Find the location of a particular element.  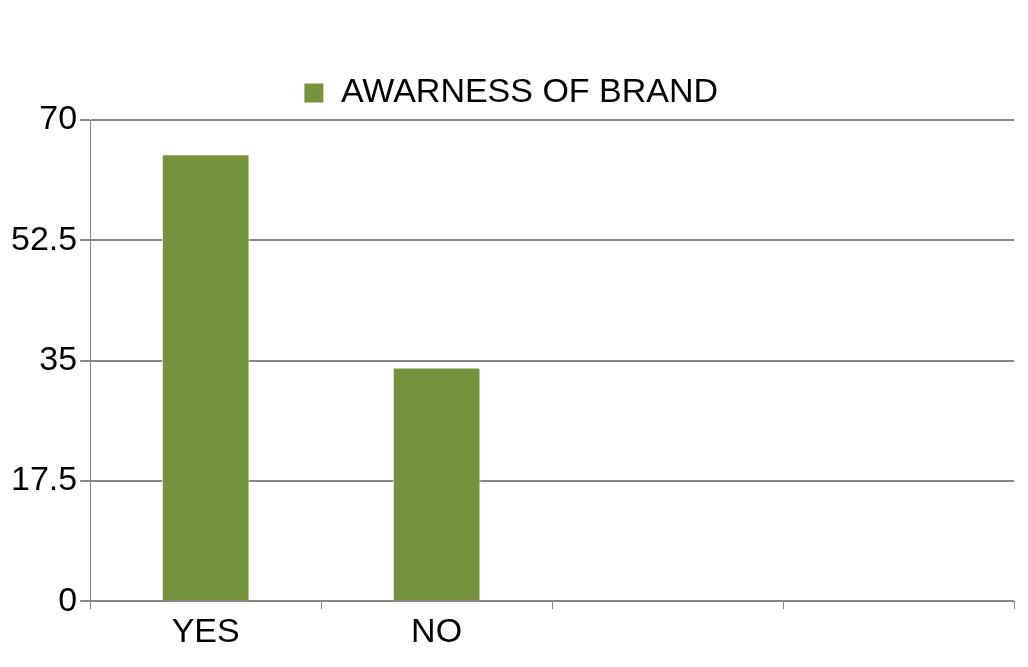

y-tick-label: 35 is located at coordinates (58, 357).